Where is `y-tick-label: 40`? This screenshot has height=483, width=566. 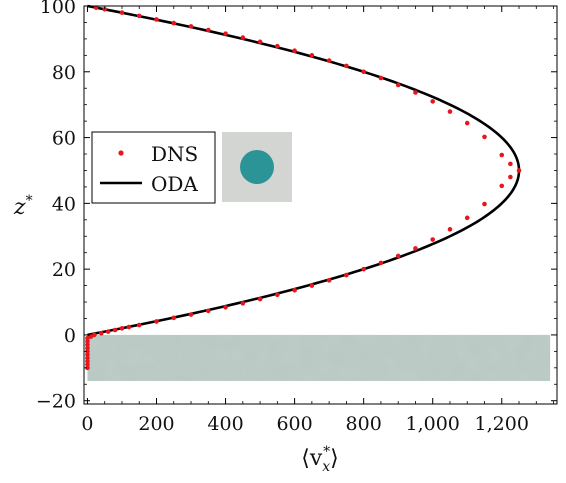 y-tick-label: 40 is located at coordinates (64, 204).